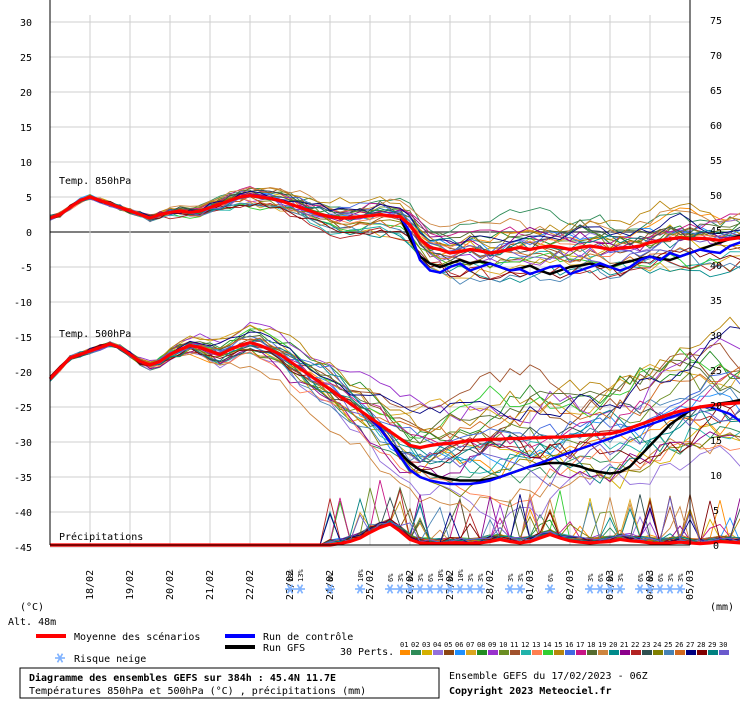  What do you see at coordinates (492, 645) in the screenshot?
I see `pert-legend-label-09: 09` at bounding box center [492, 645].